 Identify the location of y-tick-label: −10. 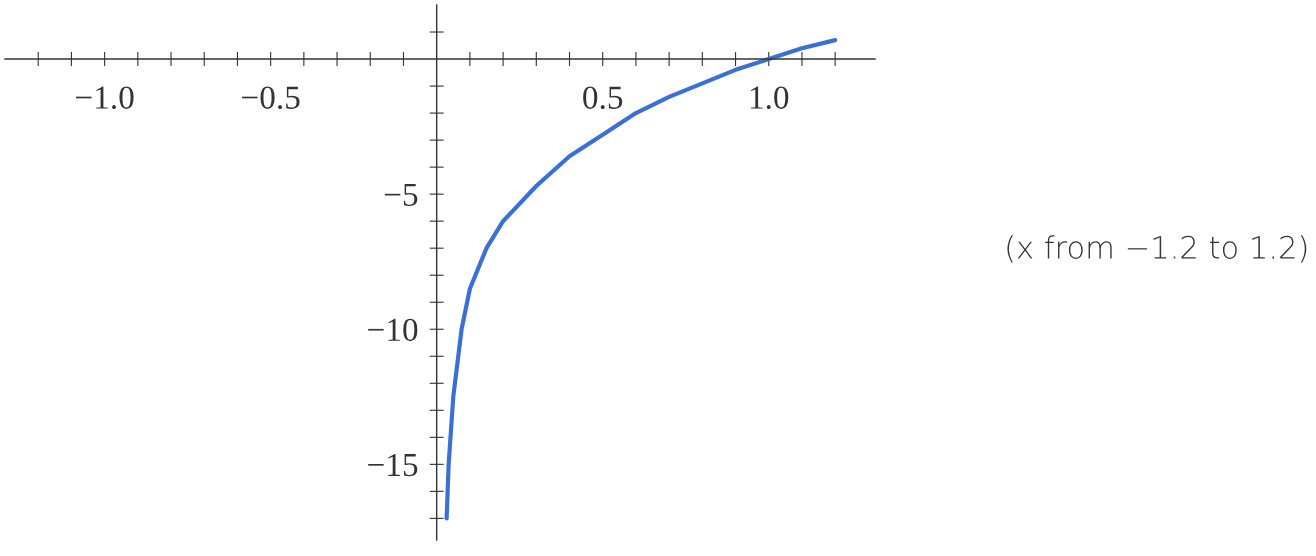
(393, 330).